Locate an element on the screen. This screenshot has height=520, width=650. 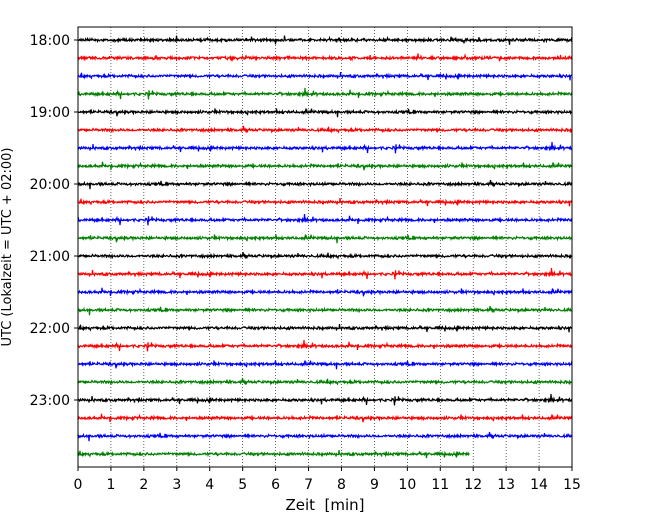
trace-1915 is located at coordinates (325, 129).